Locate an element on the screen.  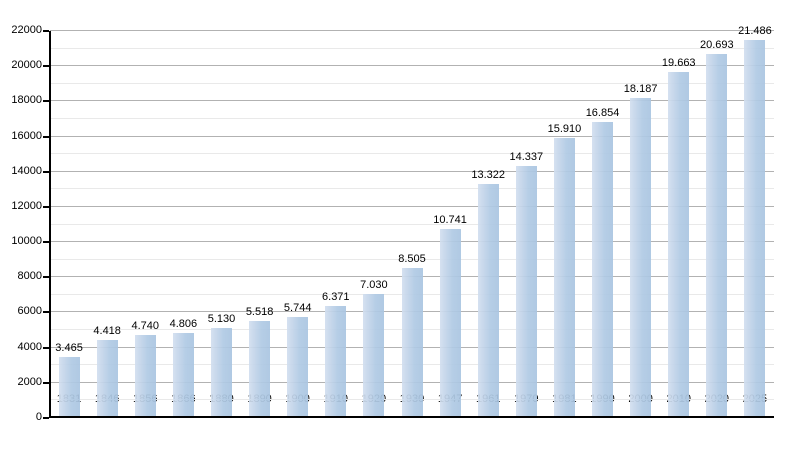
bar-value-label: 19.663 is located at coordinates (678, 63).